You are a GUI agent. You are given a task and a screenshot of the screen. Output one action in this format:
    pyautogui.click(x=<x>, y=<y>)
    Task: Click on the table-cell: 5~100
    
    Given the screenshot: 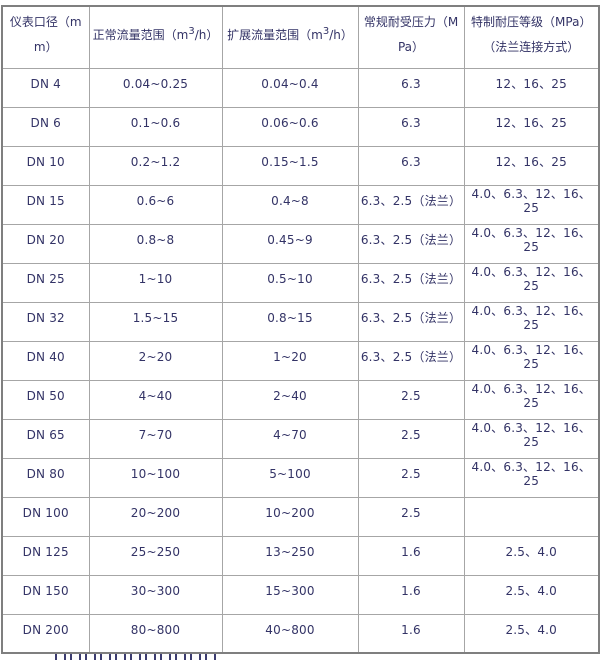 What is the action you would take?
    pyautogui.click(x=290, y=477)
    